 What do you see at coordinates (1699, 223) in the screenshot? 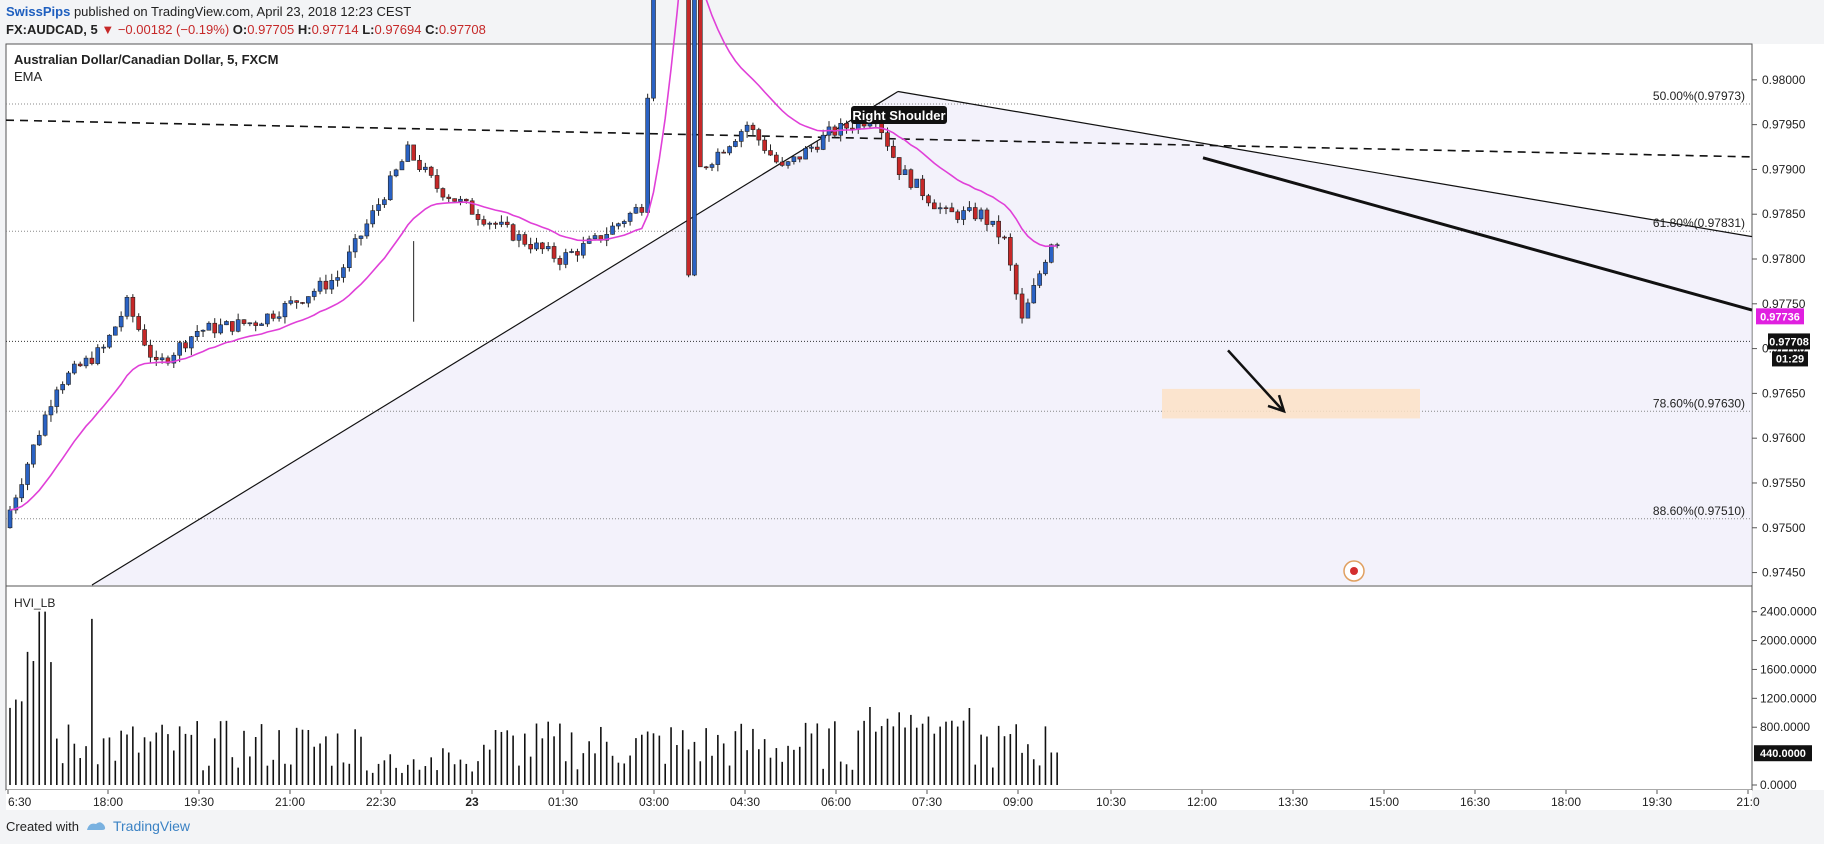
I see `fib-level-label: 61.80%(0.97831)` at bounding box center [1699, 223].